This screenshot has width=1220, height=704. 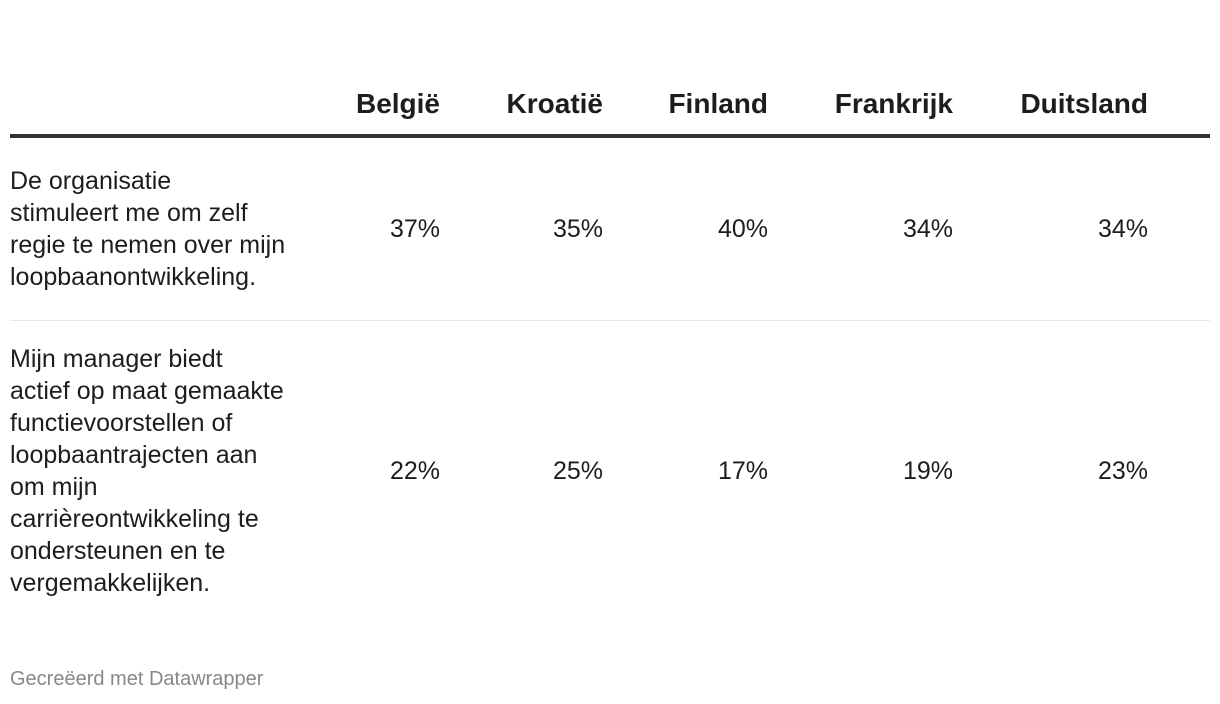 I want to click on header-finland: Finland, so click(x=718, y=103).